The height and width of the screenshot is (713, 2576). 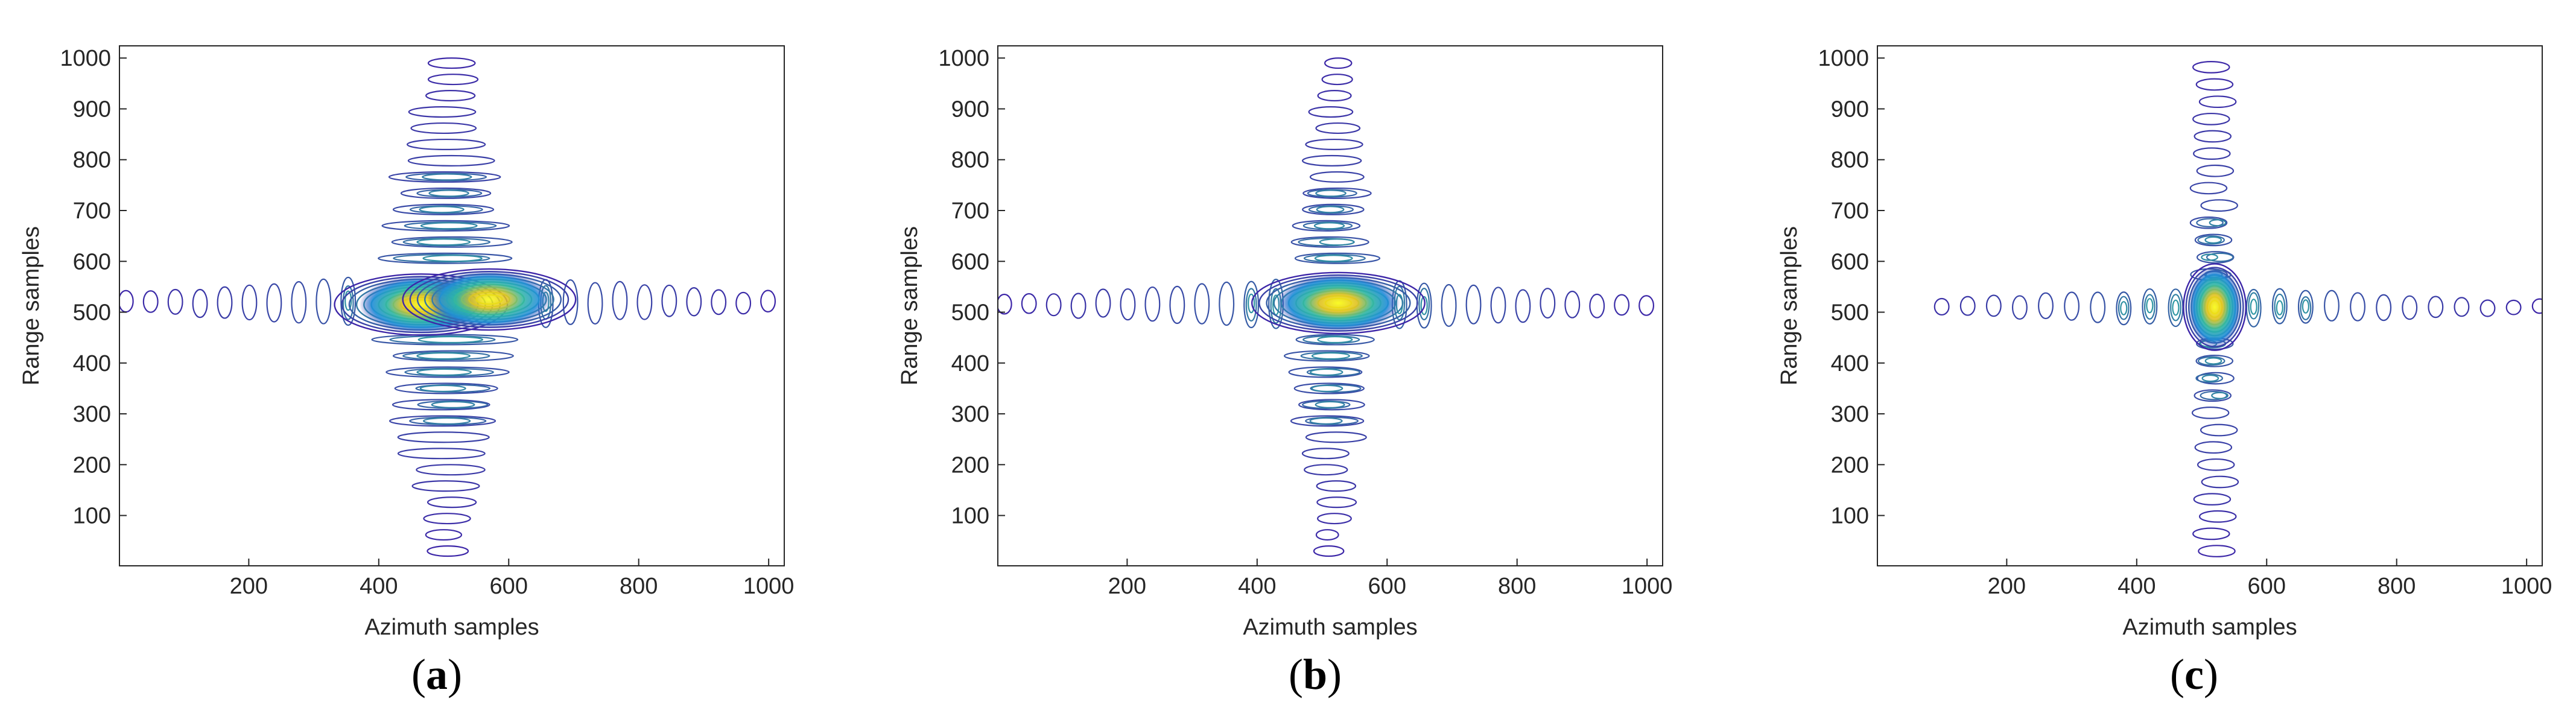 What do you see at coordinates (2137, 586) in the screenshot?
I see `x-tick-label: 400` at bounding box center [2137, 586].